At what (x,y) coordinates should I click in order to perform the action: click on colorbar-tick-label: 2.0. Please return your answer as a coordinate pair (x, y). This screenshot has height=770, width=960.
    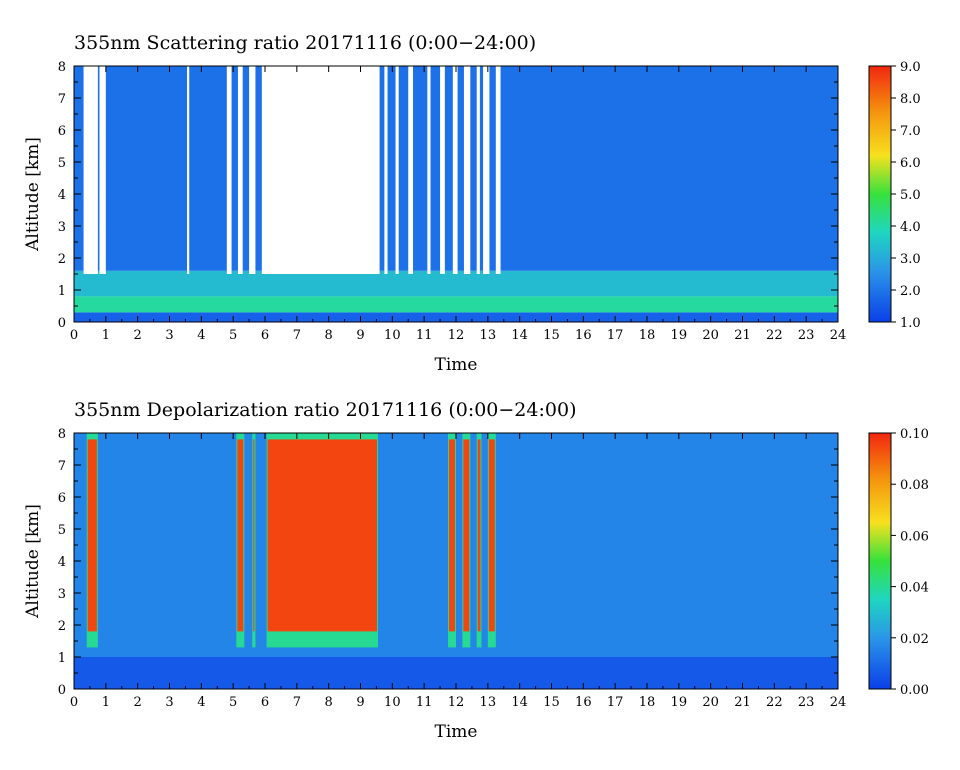
    Looking at the image, I should click on (910, 291).